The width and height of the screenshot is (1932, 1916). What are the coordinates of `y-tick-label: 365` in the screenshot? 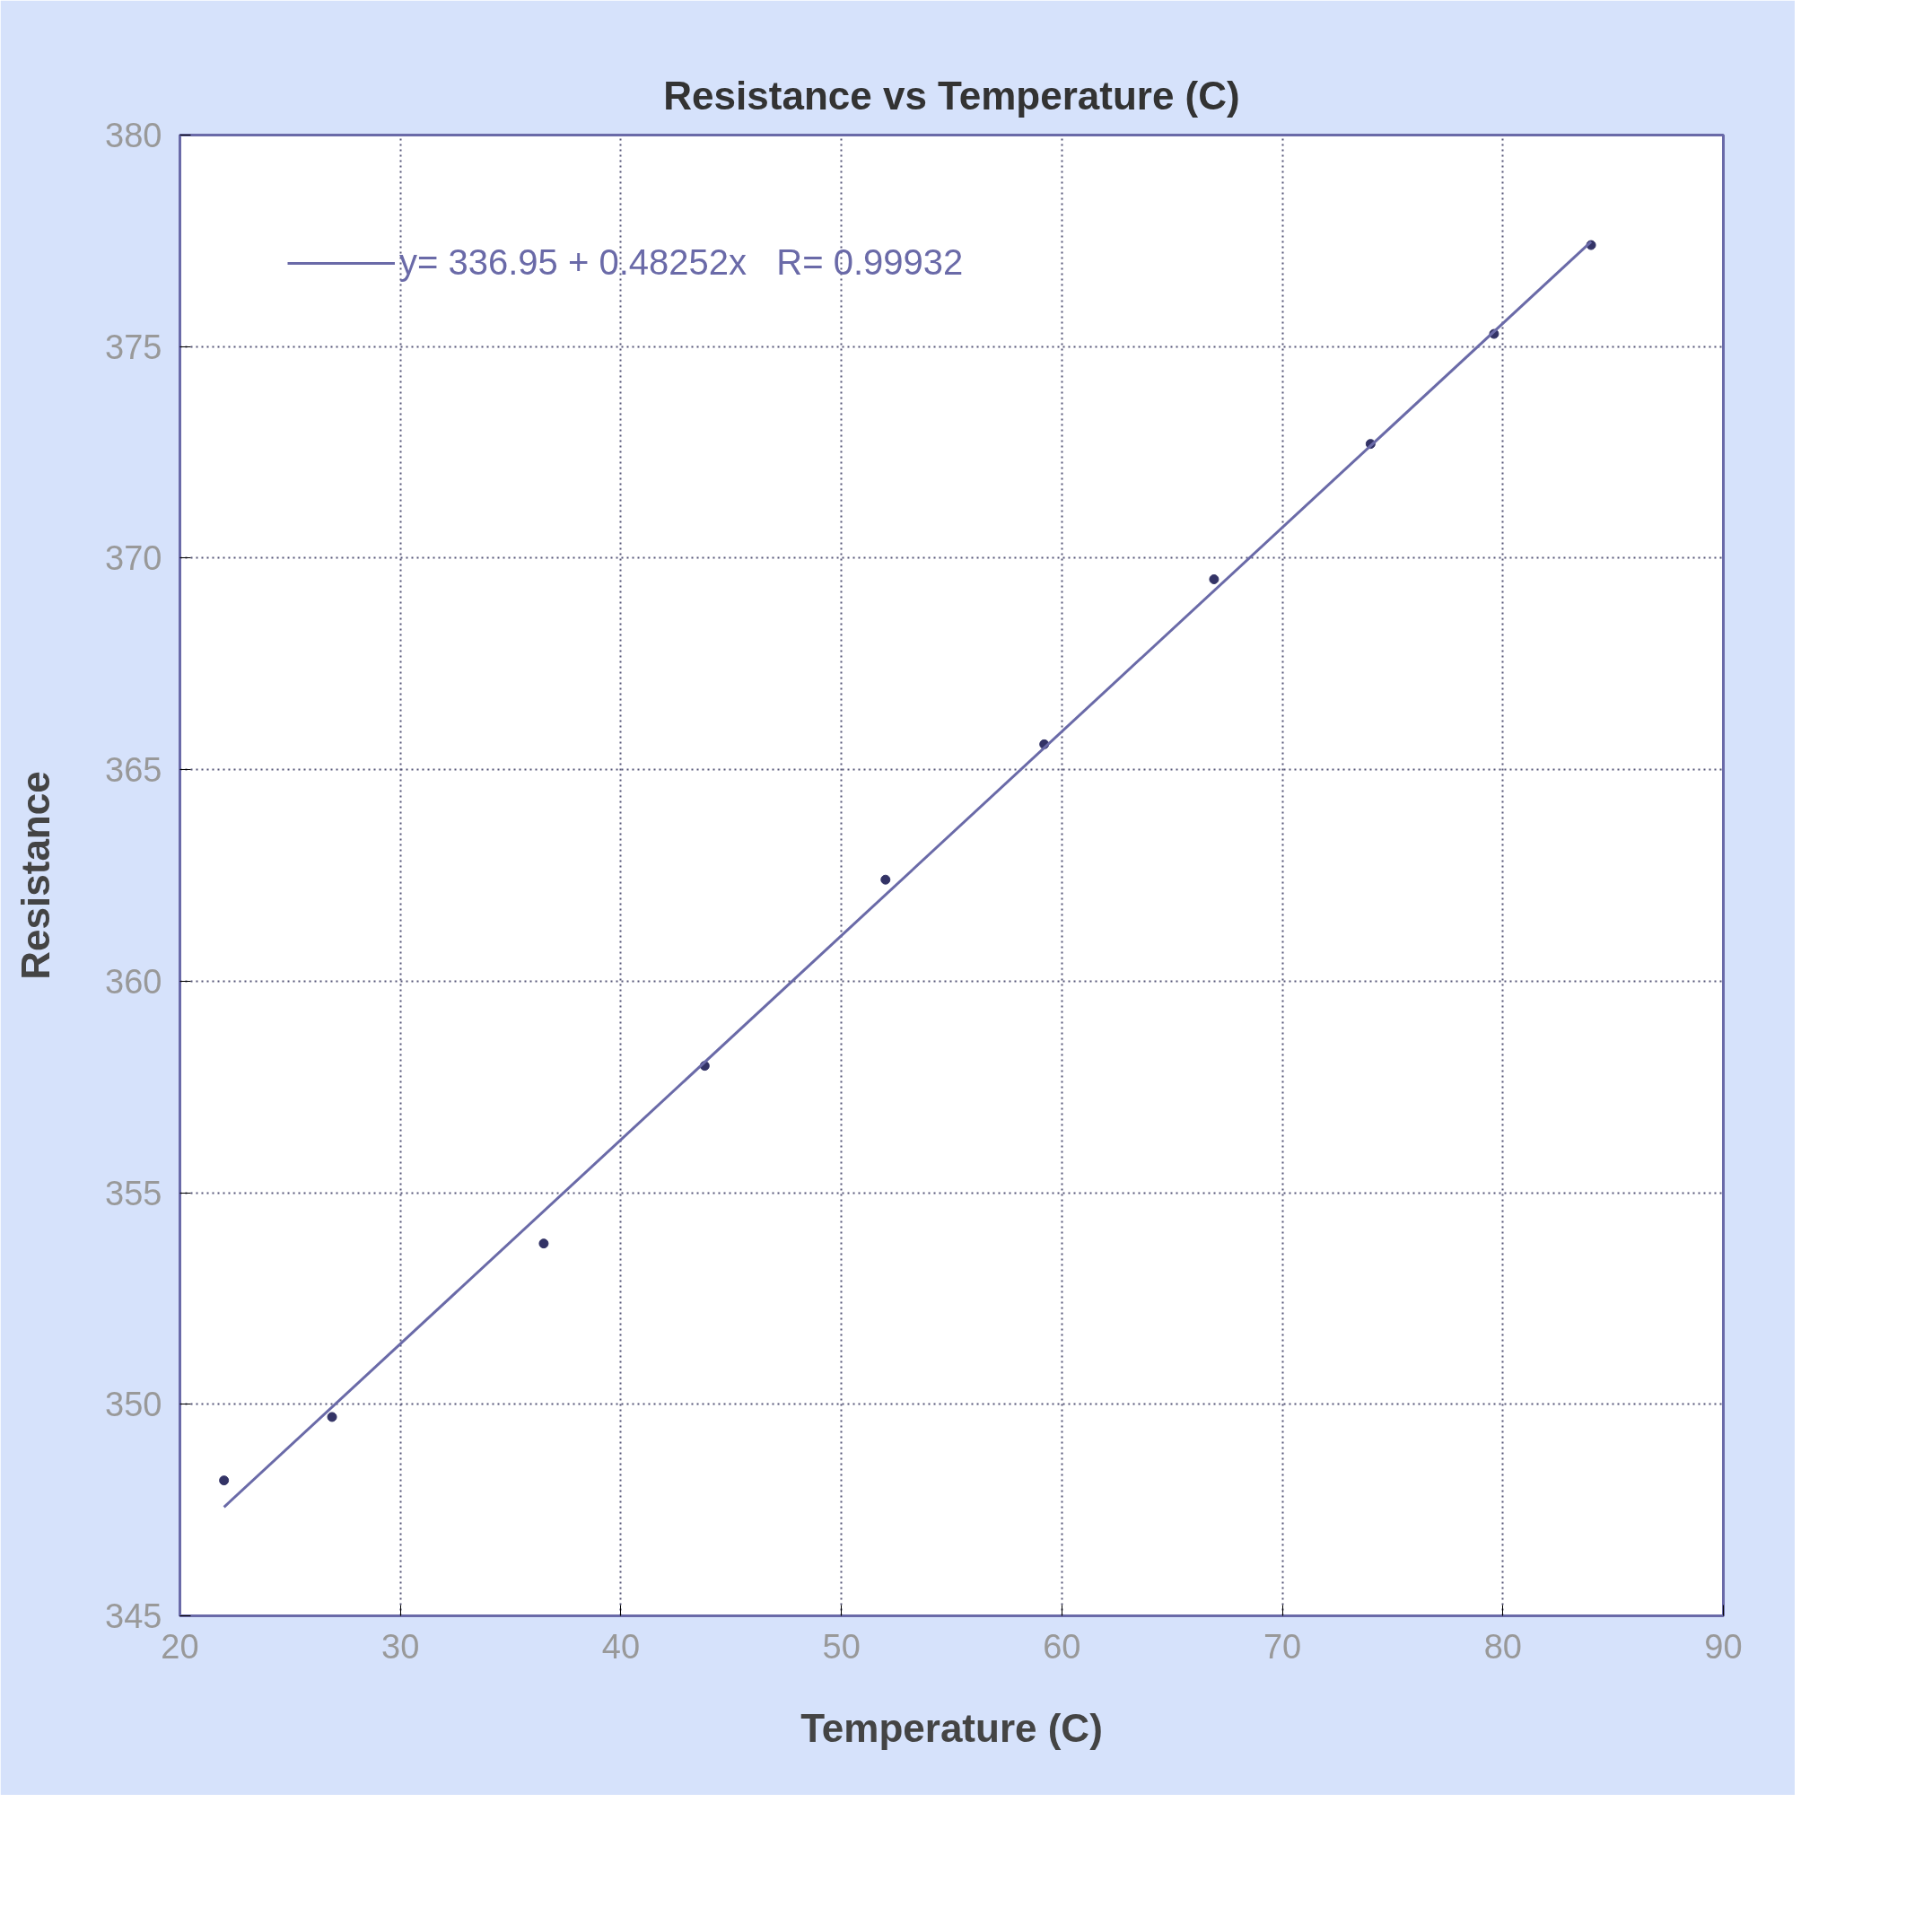 It's located at (133, 770).